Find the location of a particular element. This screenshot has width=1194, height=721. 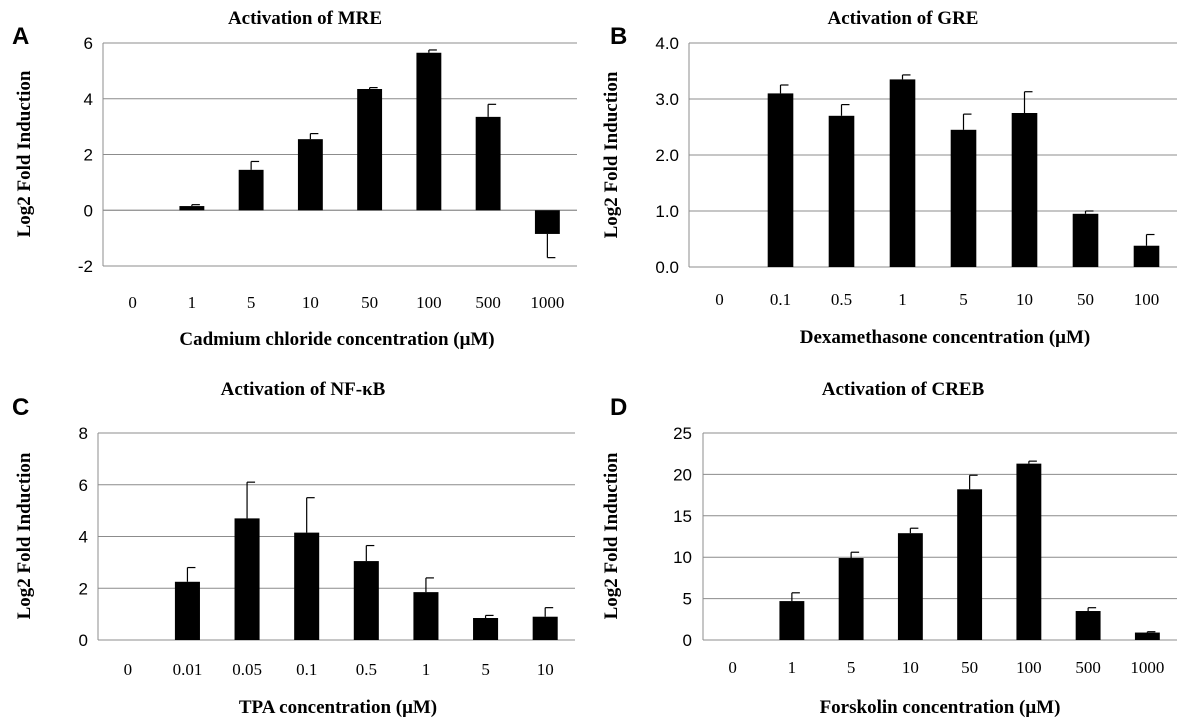

panel-letter: A is located at coordinates (20, 36).